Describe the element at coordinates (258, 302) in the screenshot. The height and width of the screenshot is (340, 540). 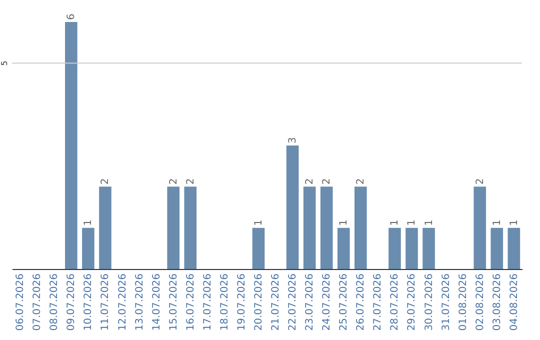
I see `x-tick-label: 20.07.2026` at that location.